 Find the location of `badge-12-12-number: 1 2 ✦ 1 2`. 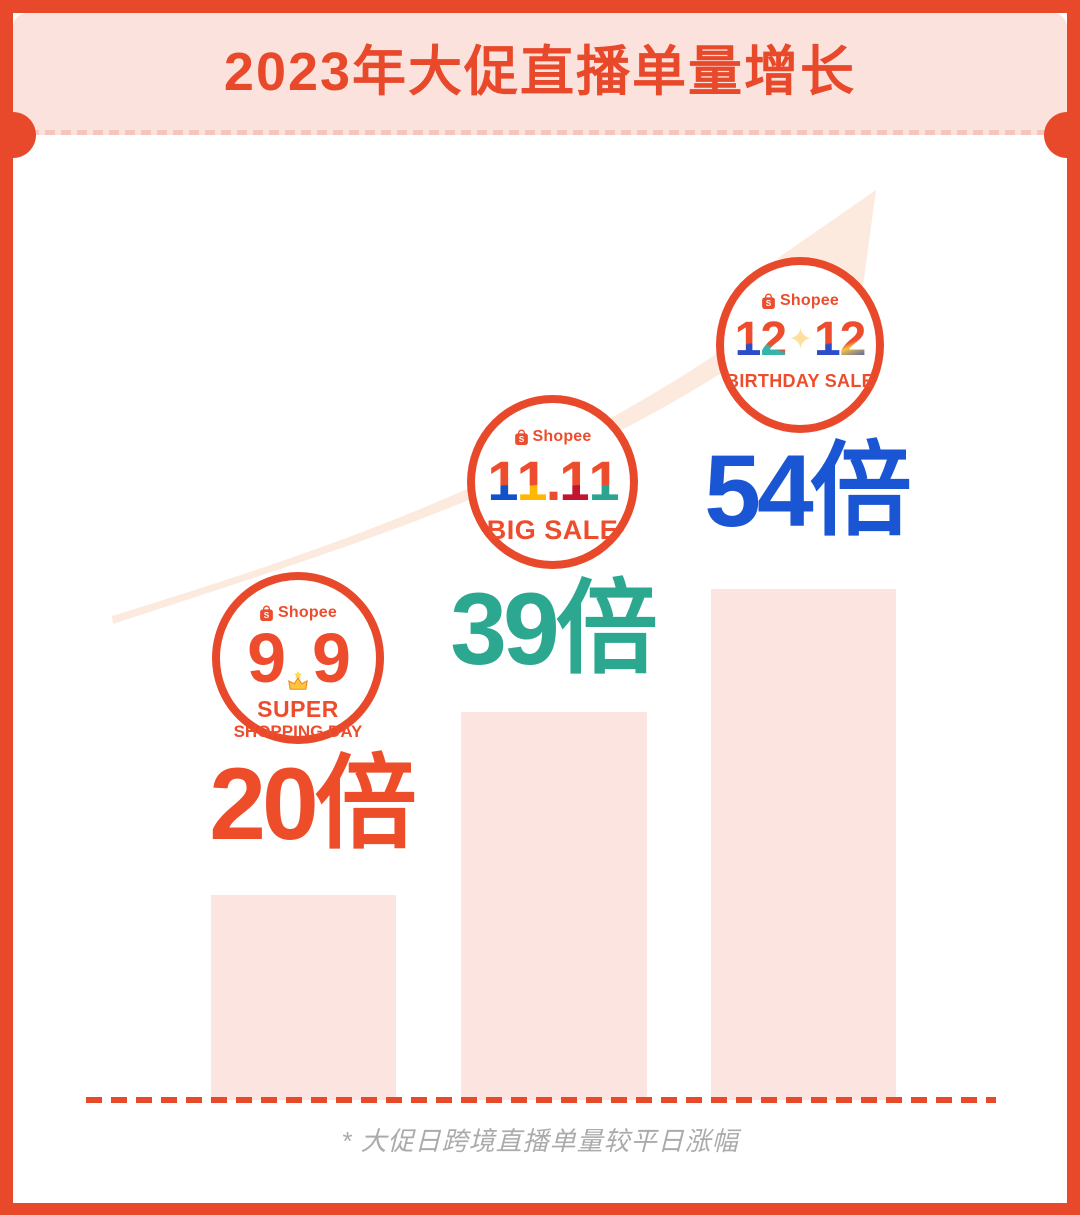

badge-12-12-number: 1 2 ✦ 1 2 is located at coordinates (800, 339).